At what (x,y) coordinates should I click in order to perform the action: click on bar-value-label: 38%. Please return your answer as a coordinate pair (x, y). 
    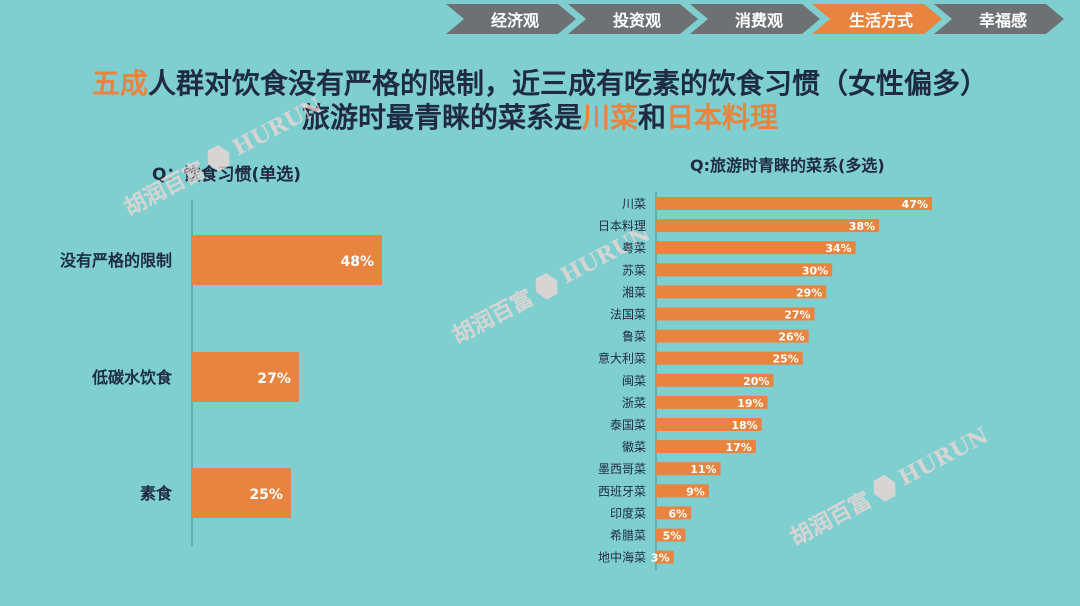
    Looking at the image, I should click on (862, 226).